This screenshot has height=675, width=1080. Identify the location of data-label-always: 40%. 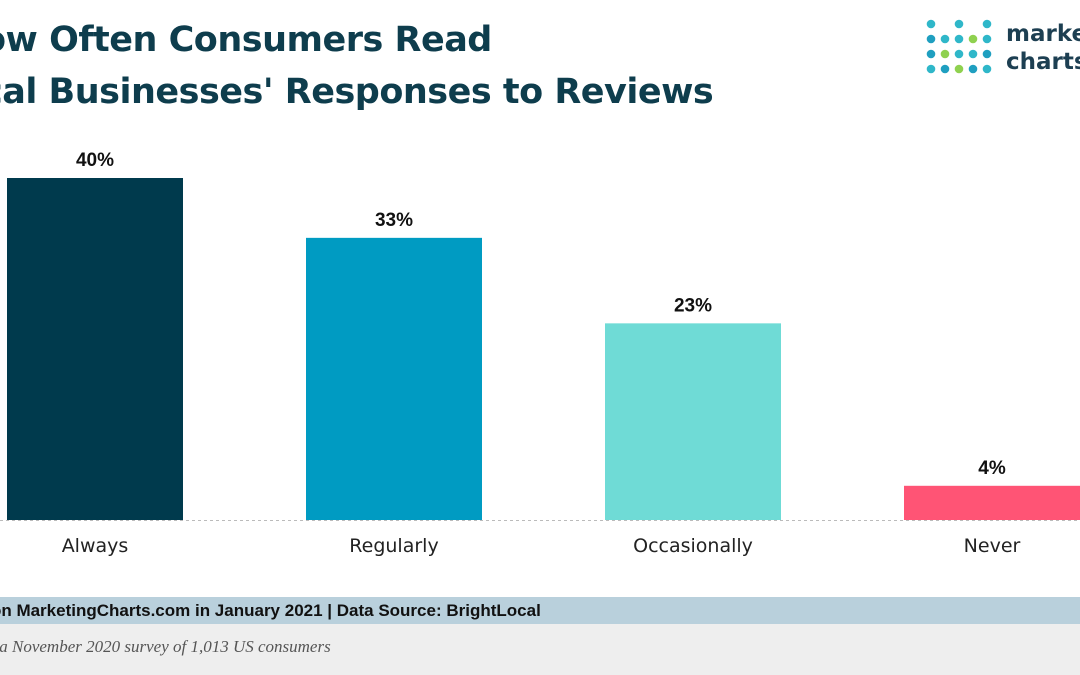
(95, 160).